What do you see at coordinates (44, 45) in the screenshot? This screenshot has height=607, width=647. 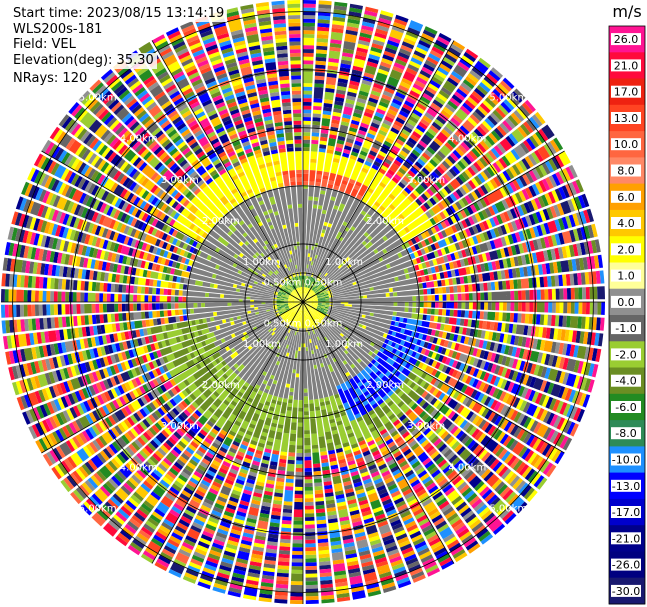 I see `field-label: Field: VEL` at bounding box center [44, 45].